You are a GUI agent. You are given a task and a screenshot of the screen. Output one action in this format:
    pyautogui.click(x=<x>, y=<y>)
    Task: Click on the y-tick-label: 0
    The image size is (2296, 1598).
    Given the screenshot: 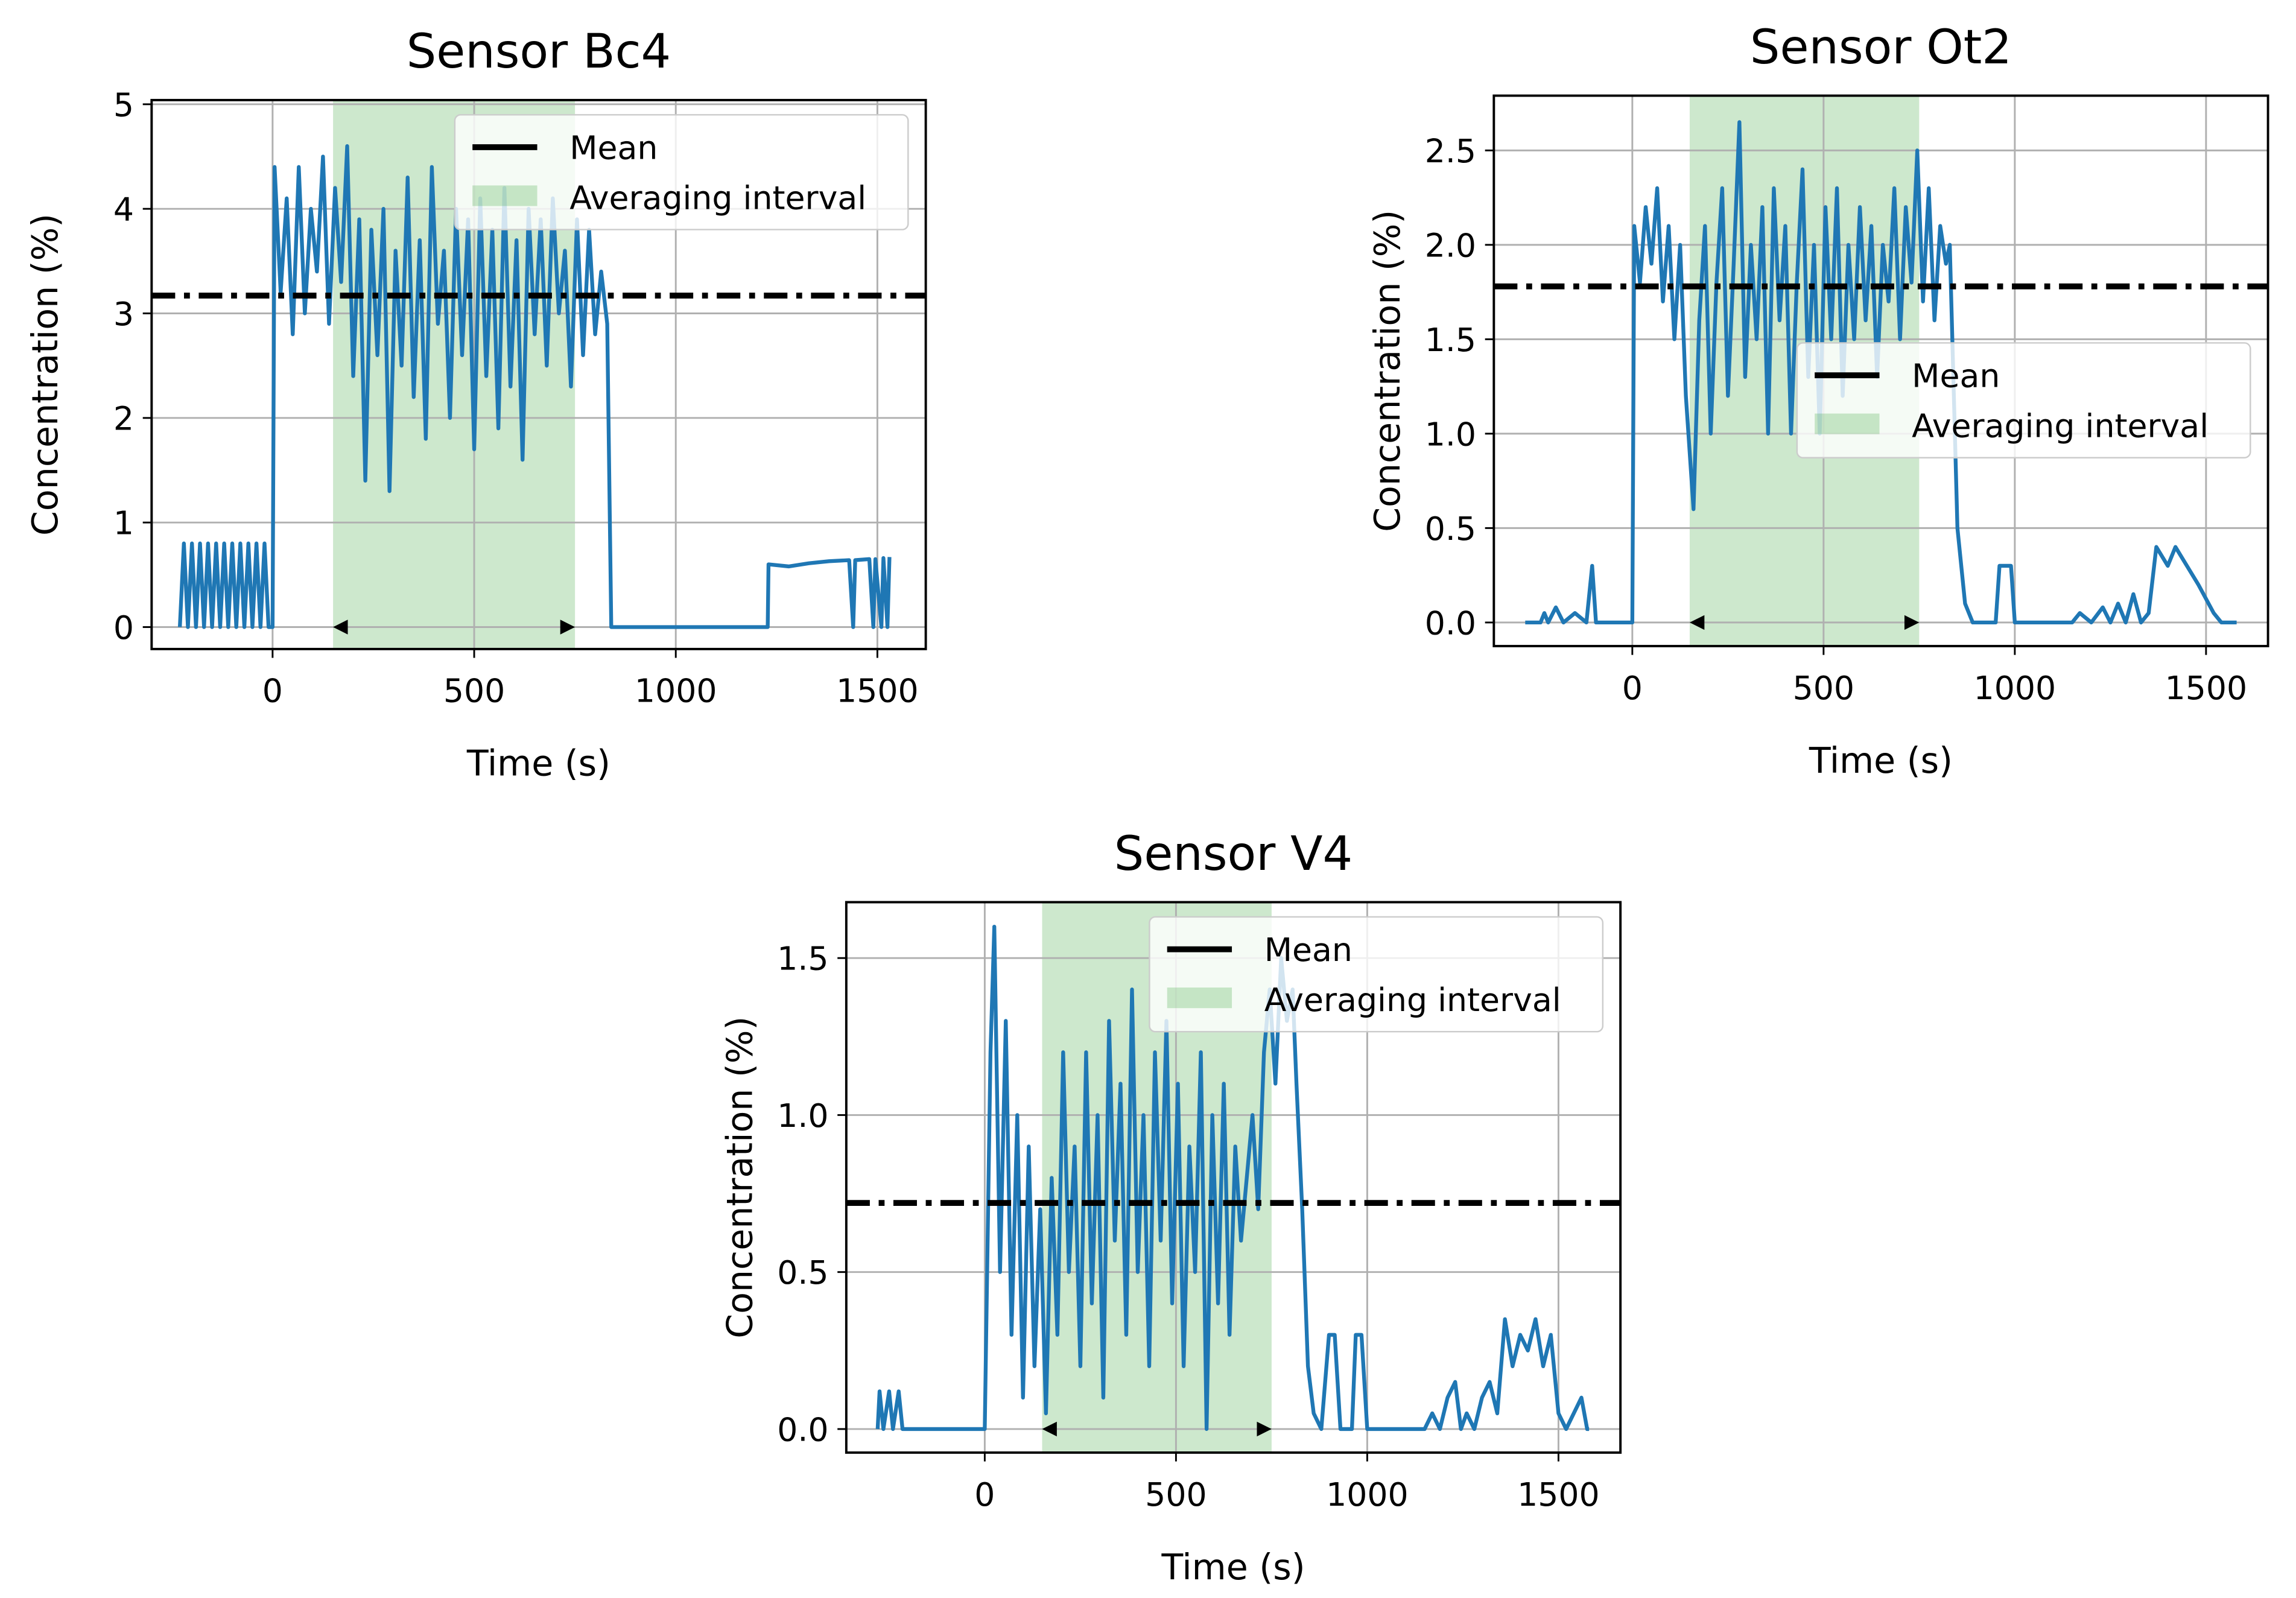 What is the action you would take?
    pyautogui.click(x=123, y=628)
    